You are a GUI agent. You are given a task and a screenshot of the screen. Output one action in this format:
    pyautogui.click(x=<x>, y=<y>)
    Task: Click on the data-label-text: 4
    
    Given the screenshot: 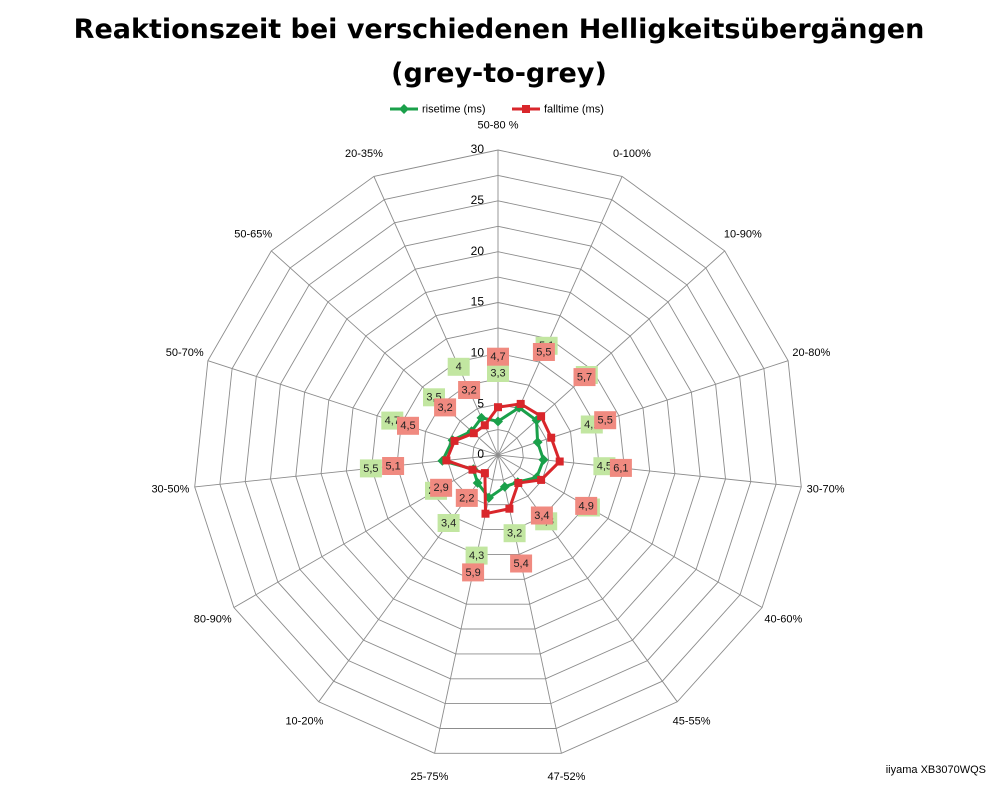 What is the action you would take?
    pyautogui.click(x=459, y=367)
    